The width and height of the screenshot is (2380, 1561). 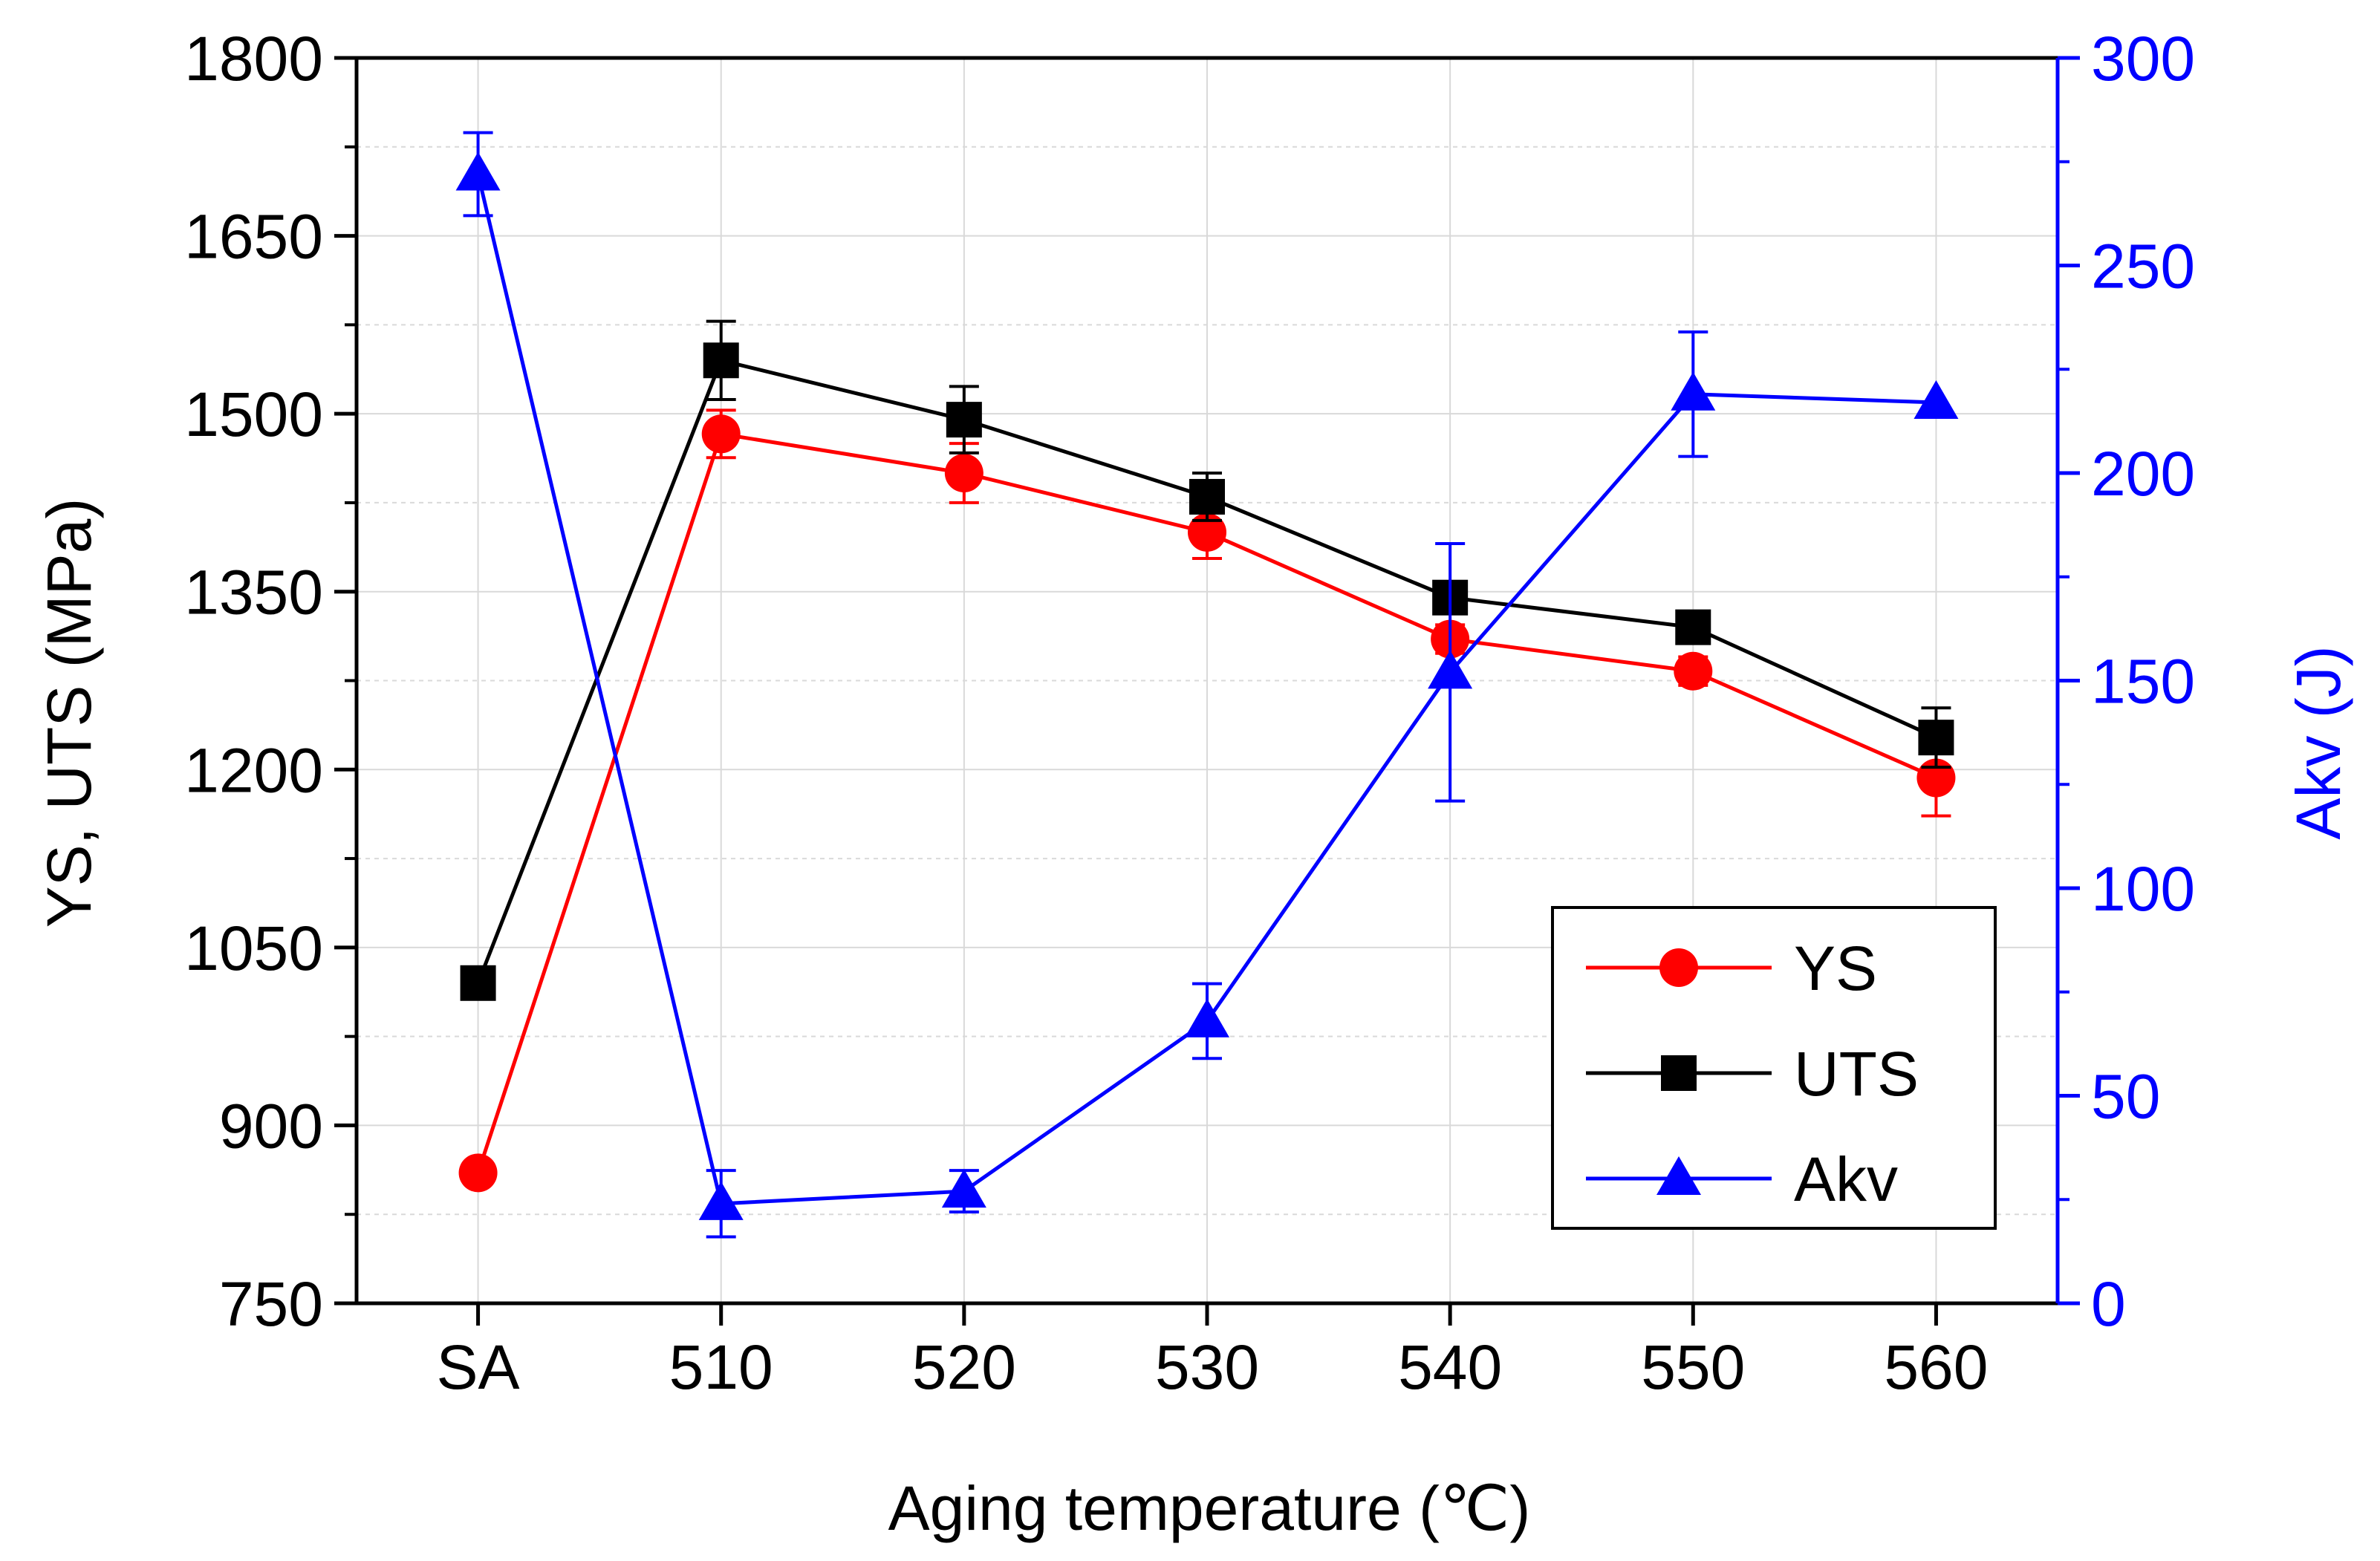 I want to click on x-tick-label: 540, so click(x=1450, y=1367).